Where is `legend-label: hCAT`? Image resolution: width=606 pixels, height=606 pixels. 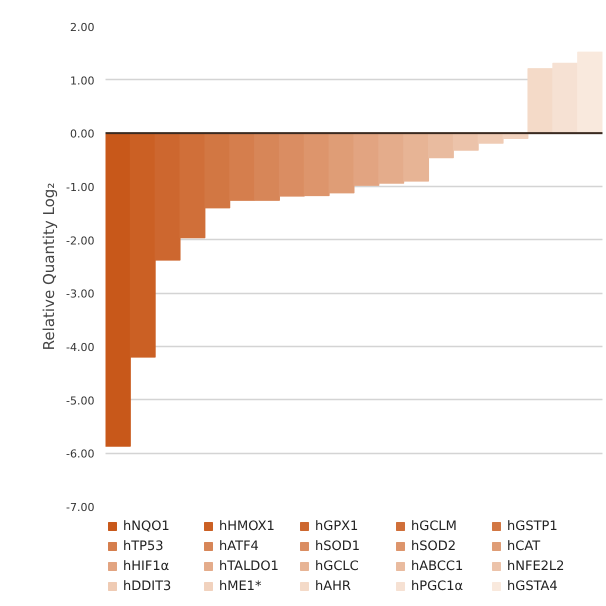 legend-label: hCAT is located at coordinates (524, 547).